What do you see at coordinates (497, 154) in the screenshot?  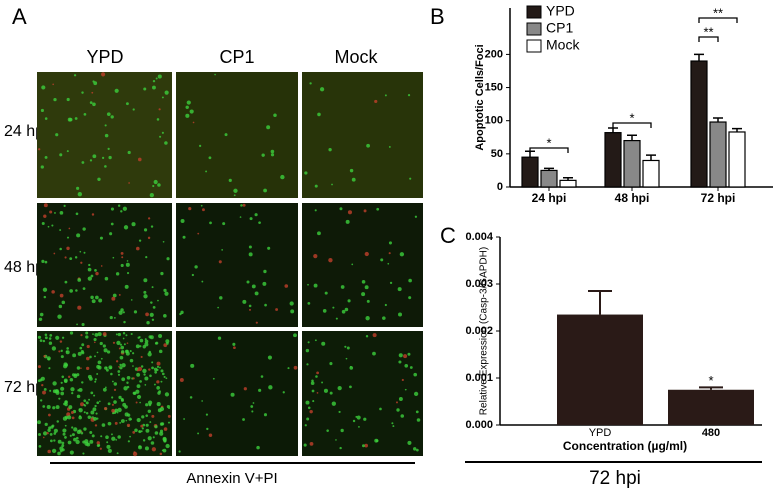 I see `y-tick-label: 50` at bounding box center [497, 154].